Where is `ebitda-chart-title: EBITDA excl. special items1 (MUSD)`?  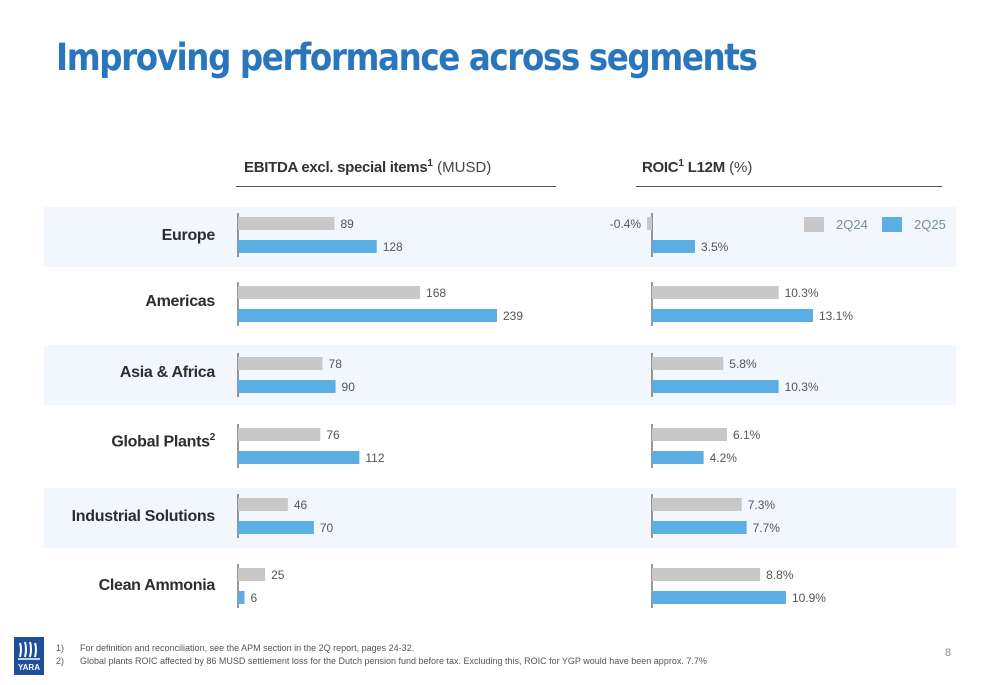 ebitda-chart-title: EBITDA excl. special items1 (MUSD) is located at coordinates (368, 167).